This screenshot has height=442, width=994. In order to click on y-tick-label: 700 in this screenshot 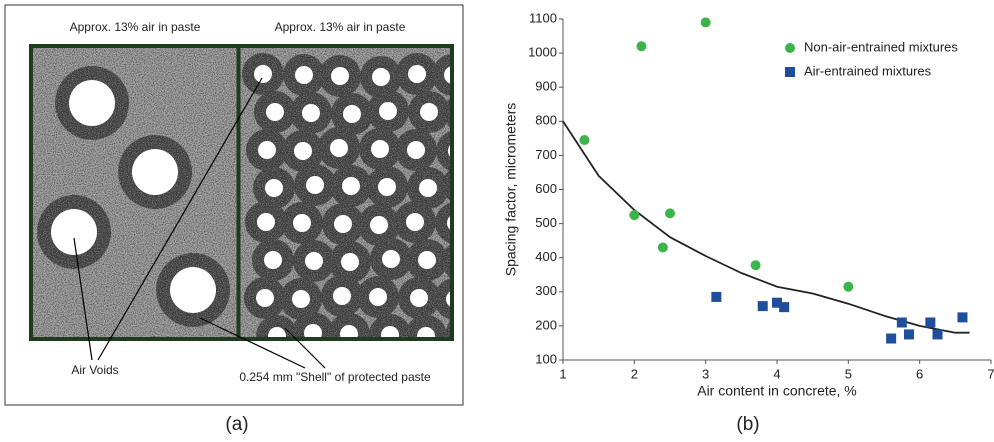, I will do `click(546, 154)`.